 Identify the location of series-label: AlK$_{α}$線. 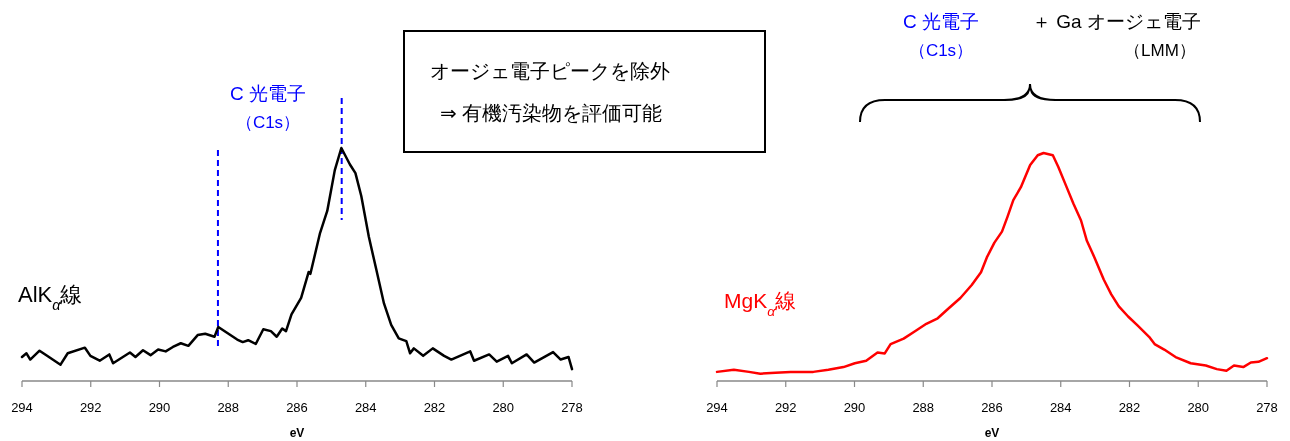
(50, 297).